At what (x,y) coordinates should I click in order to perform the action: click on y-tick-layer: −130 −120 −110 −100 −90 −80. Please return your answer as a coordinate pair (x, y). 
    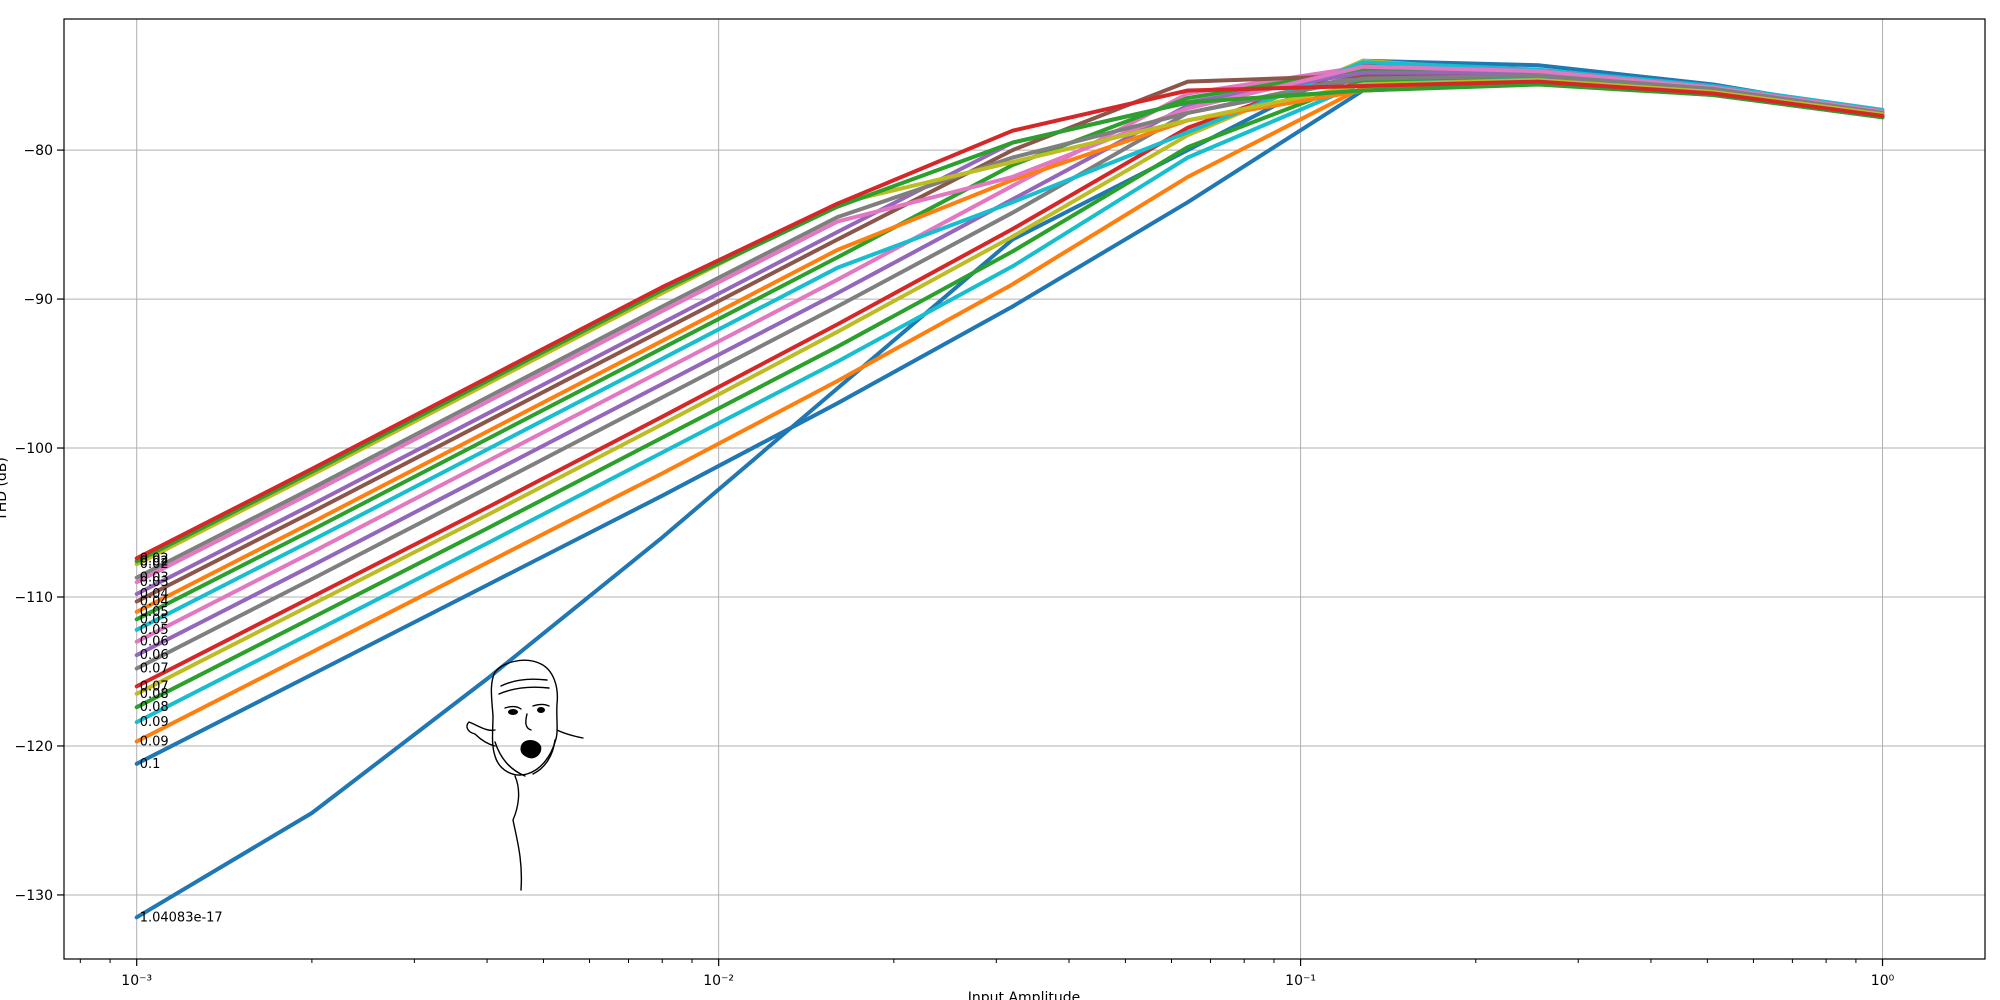
    Looking at the image, I should click on (39, 523).